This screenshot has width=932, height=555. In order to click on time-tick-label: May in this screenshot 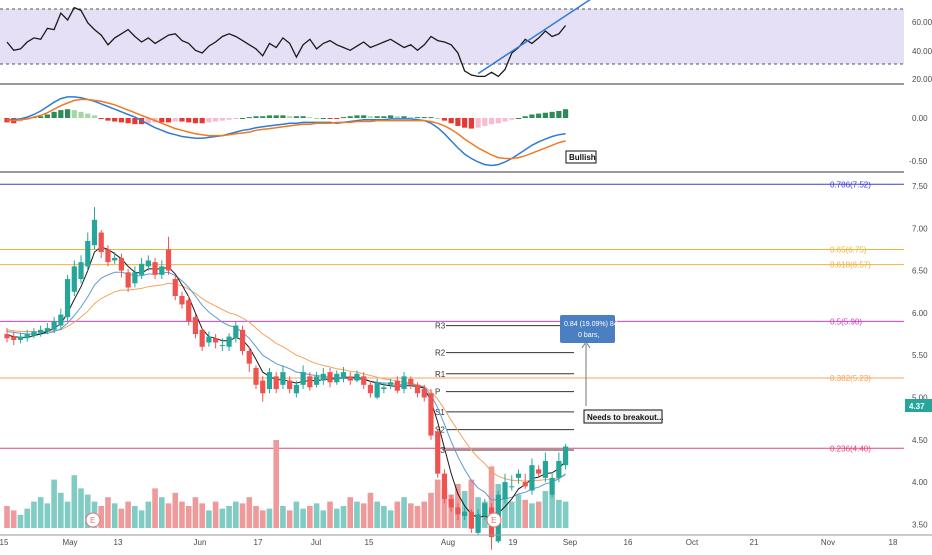, I will do `click(69, 542)`.